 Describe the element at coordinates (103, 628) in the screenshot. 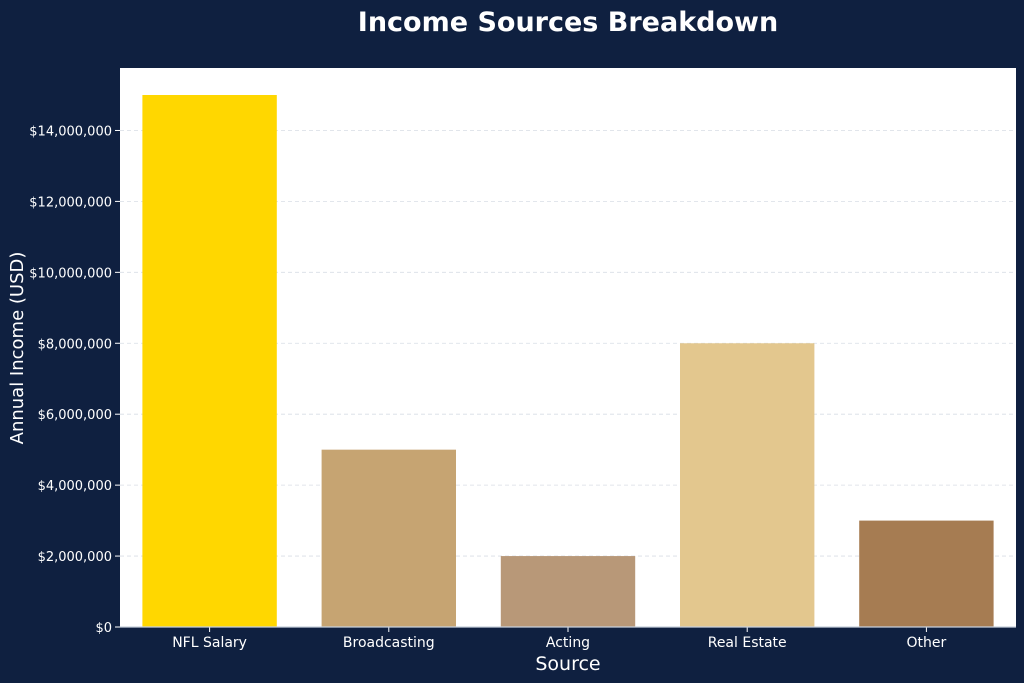

I see `y-tick-label: $0` at that location.